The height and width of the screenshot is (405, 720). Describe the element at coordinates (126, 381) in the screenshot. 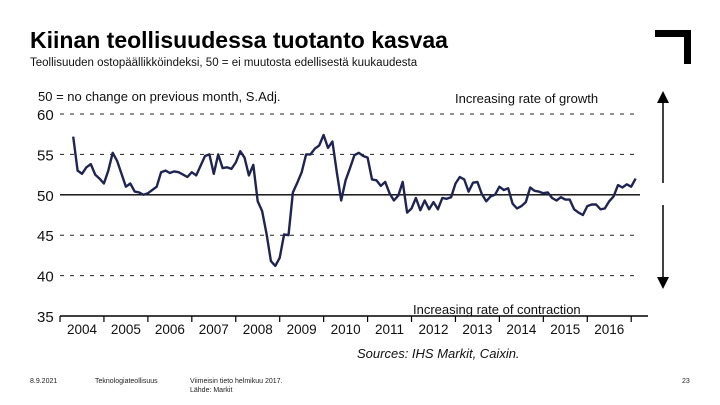

I see `footer-organization: Teknologiateollisuus` at that location.